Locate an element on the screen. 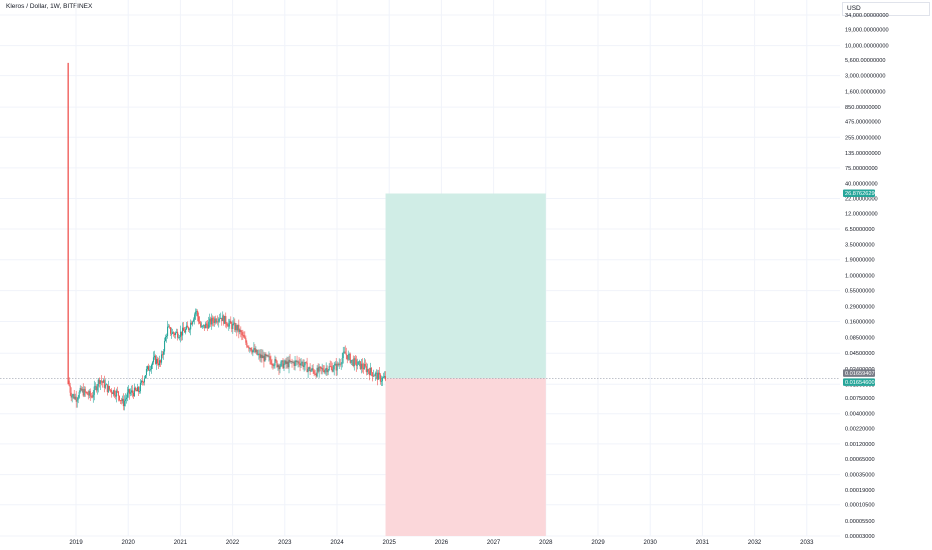 This screenshot has width=932, height=550. time-axis-label: 2025 is located at coordinates (390, 543).